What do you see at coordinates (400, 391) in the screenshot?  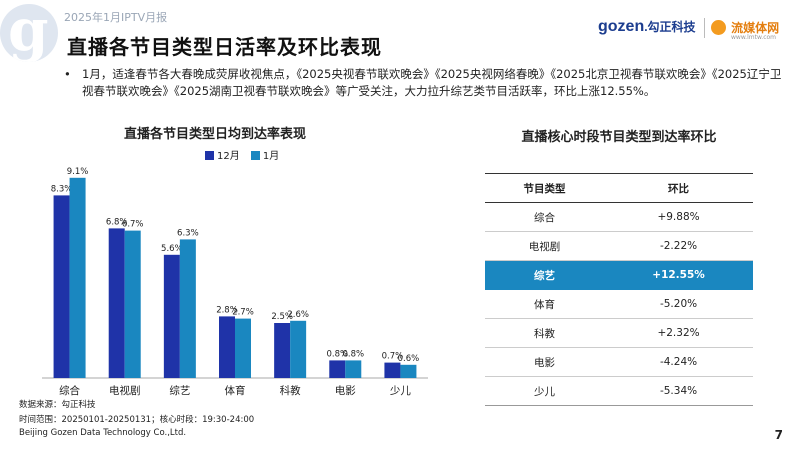 I see `x-tick-label: 少儿` at bounding box center [400, 391].